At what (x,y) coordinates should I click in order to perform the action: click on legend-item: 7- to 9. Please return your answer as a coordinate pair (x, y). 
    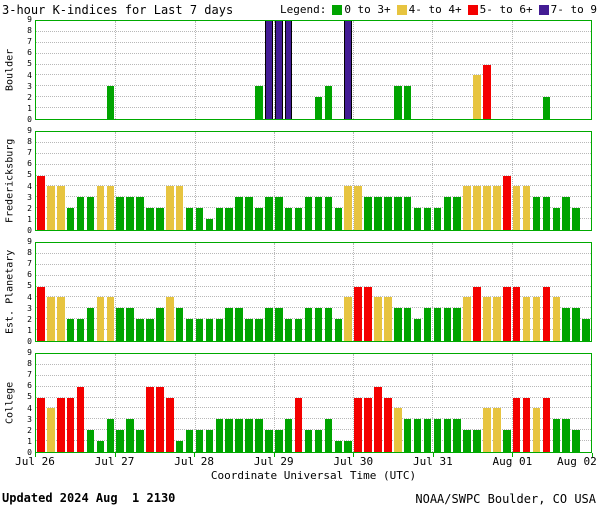
    Looking at the image, I should click on (567, 9).